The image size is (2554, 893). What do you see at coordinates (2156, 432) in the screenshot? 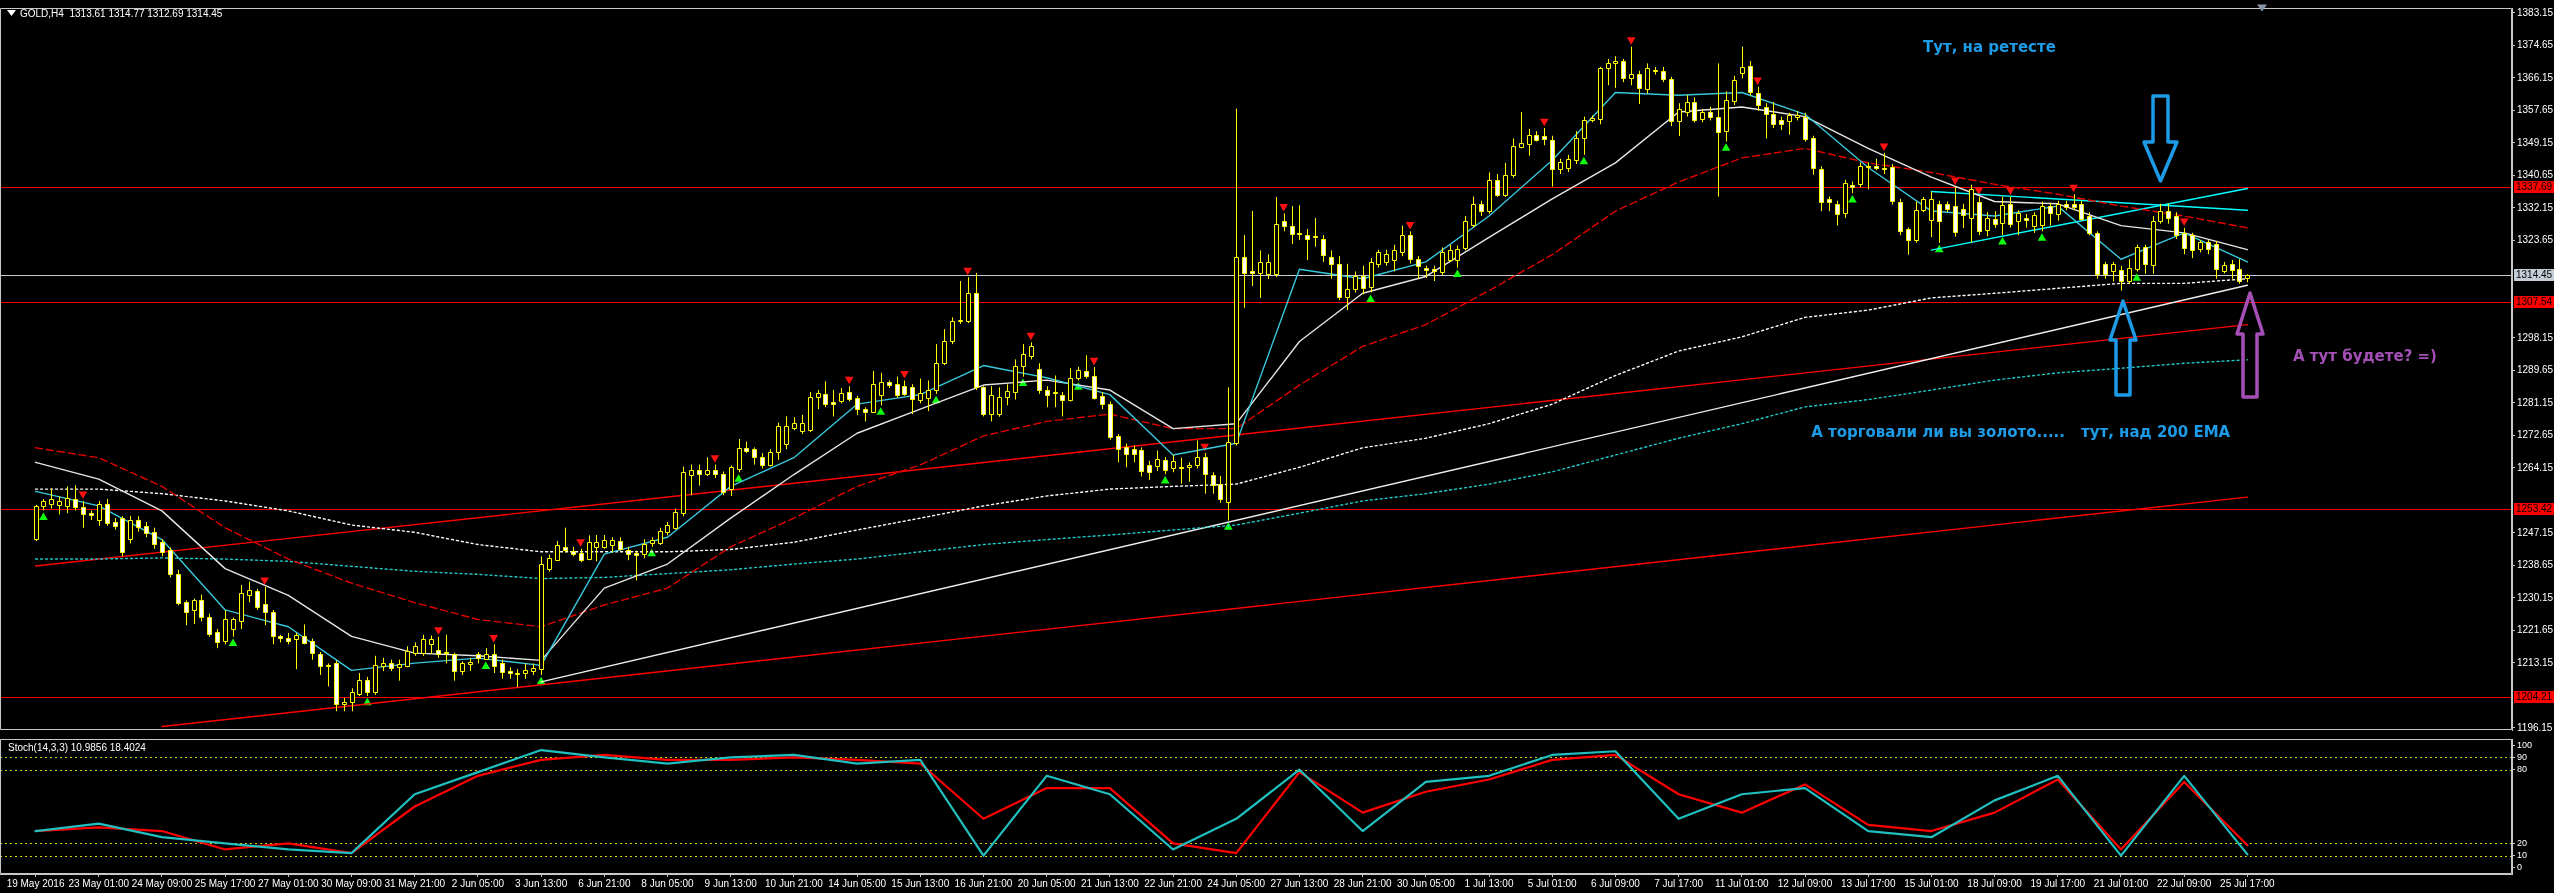
I see `annotation: тут, над 200 EMA` at bounding box center [2156, 432].